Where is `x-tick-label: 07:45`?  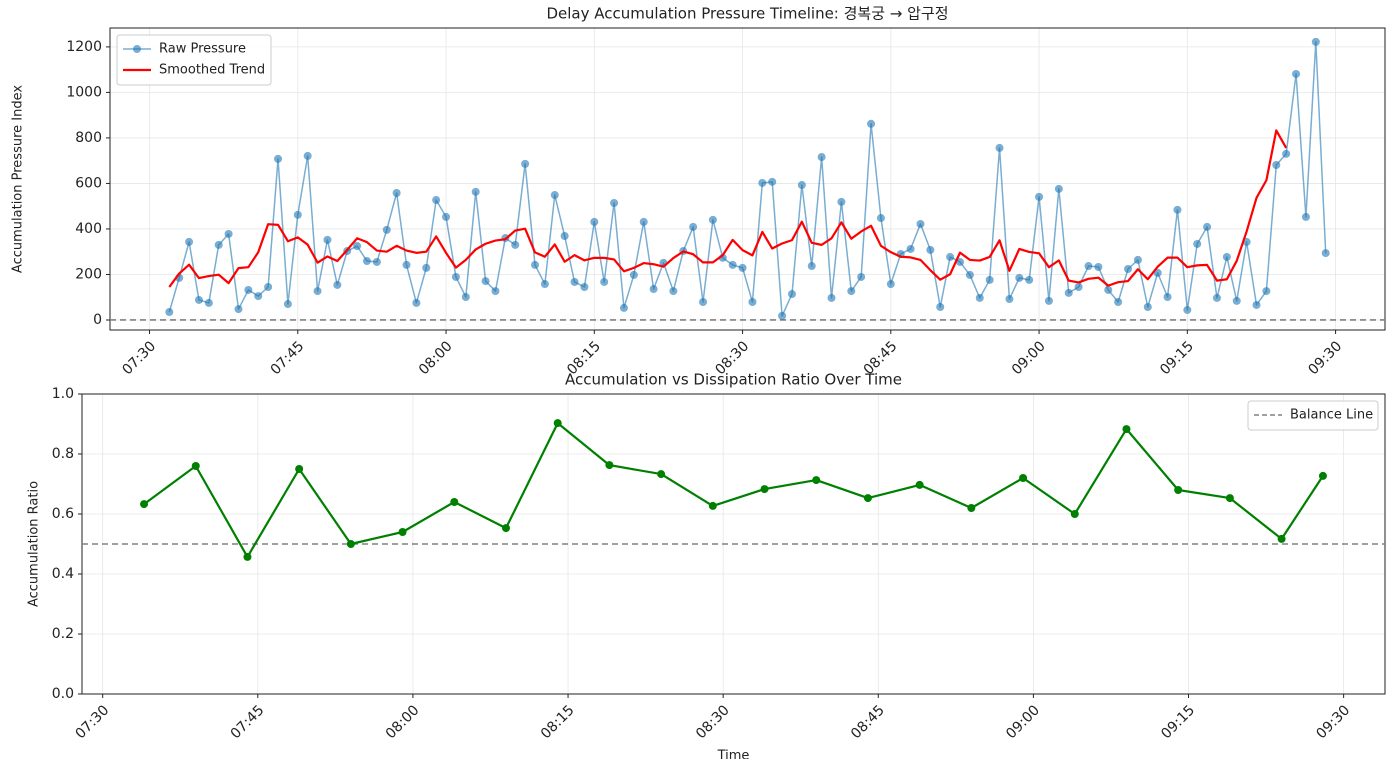 x-tick-label: 07:45 is located at coordinates (248, 722).